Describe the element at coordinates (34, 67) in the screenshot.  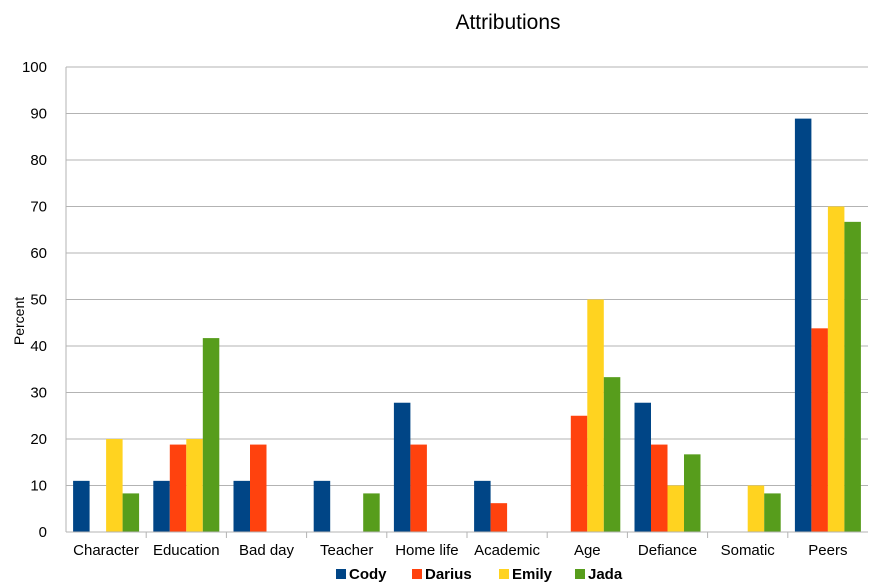
I see `y-tick-label: 100` at that location.